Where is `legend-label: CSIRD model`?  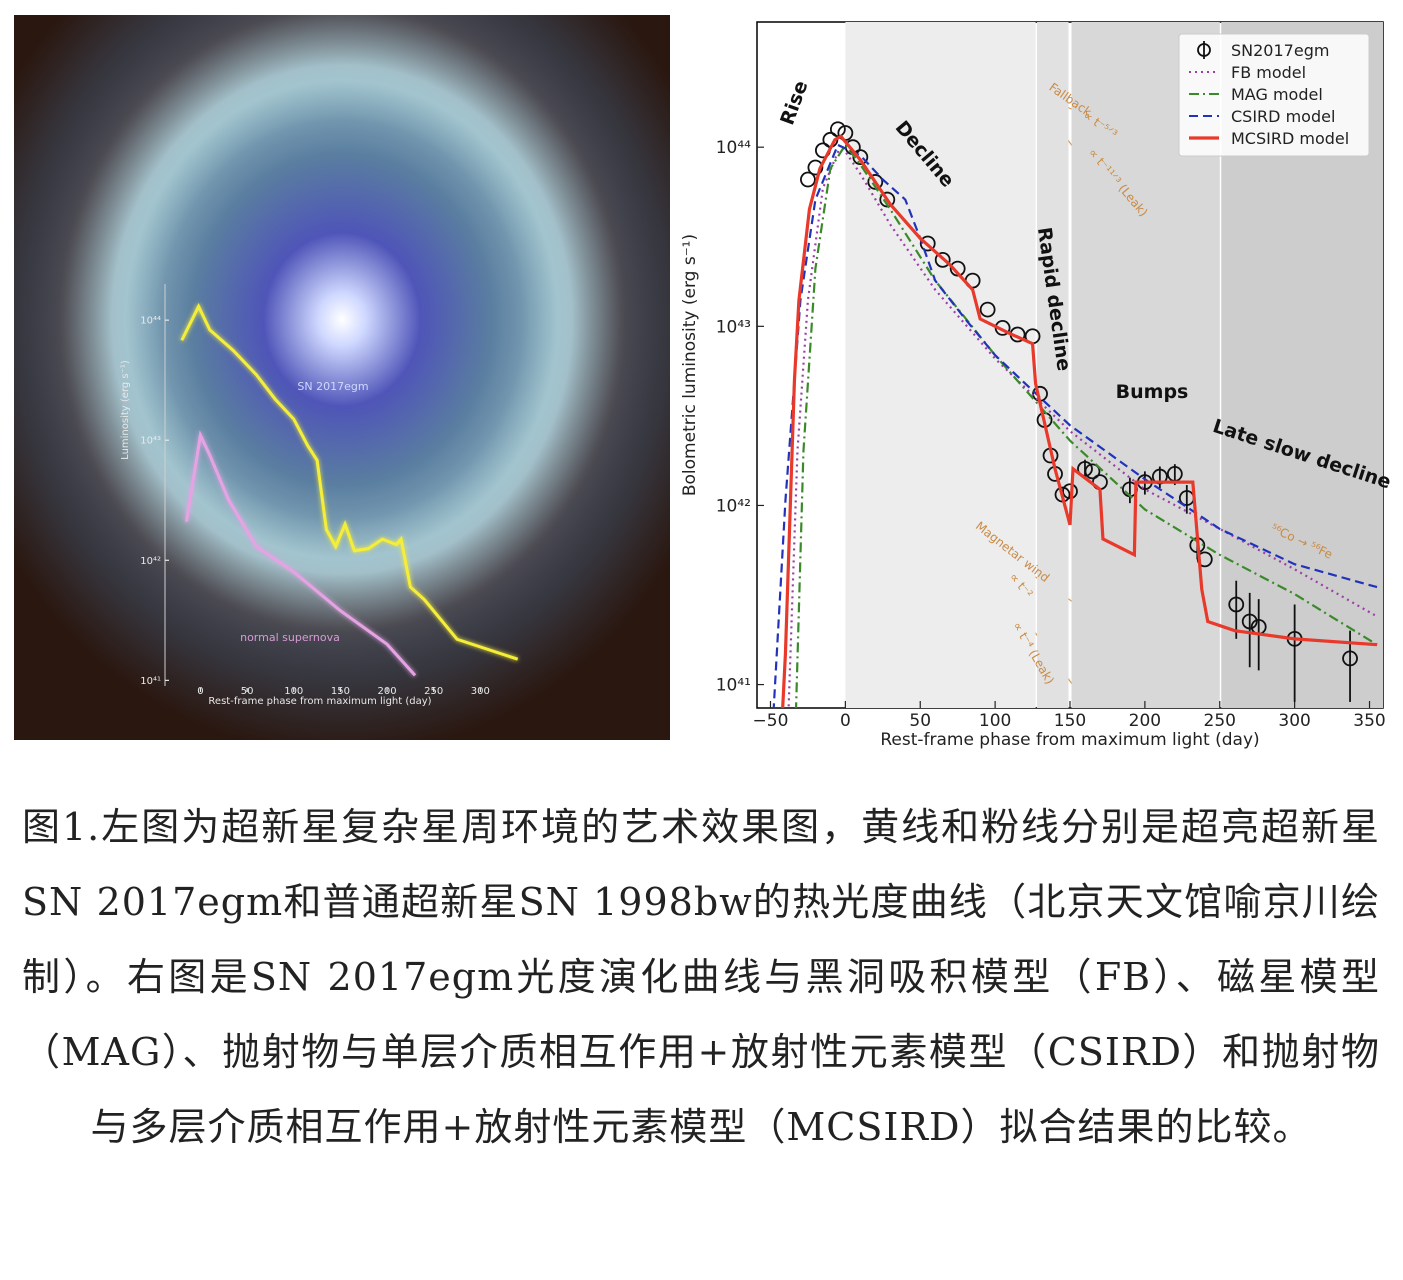 legend-label: CSIRD model is located at coordinates (1283, 116).